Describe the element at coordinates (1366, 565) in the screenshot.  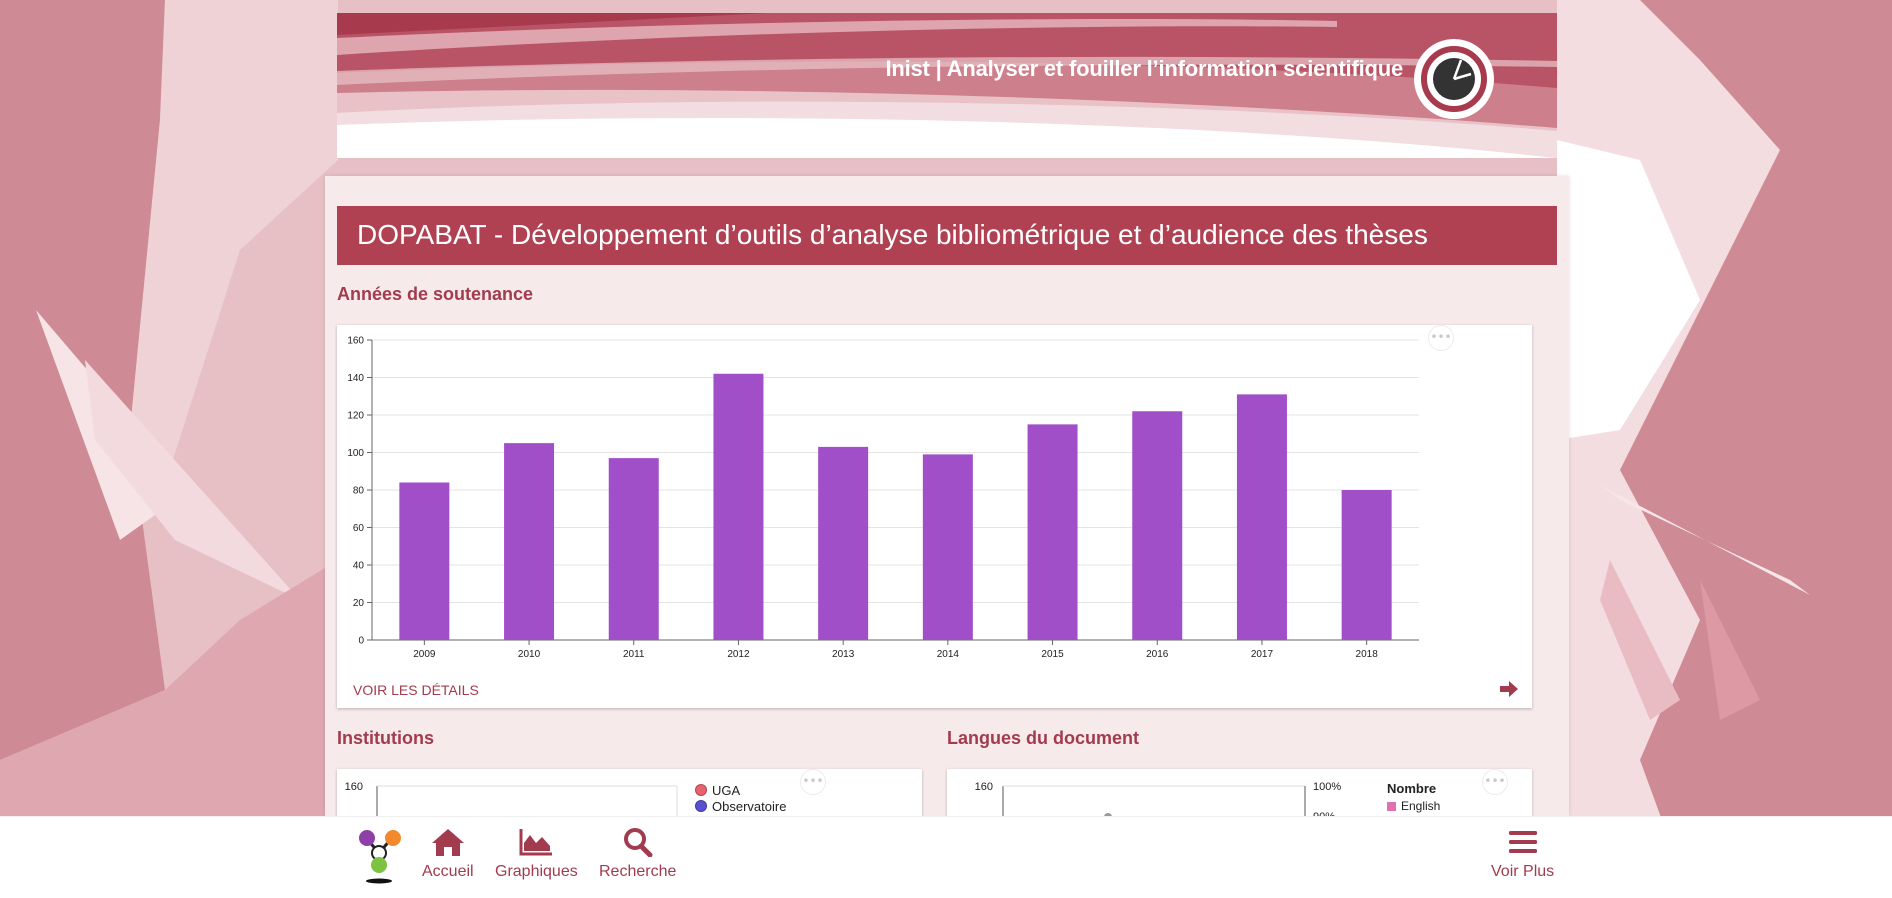
I see `bar-2018` at that location.